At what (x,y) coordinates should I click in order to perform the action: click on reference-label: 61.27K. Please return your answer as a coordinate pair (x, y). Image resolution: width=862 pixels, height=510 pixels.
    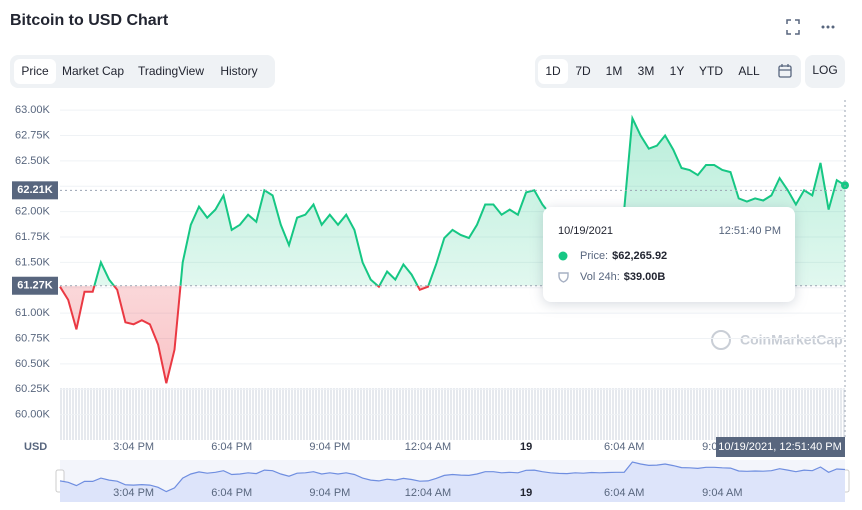
    Looking at the image, I should click on (35, 286).